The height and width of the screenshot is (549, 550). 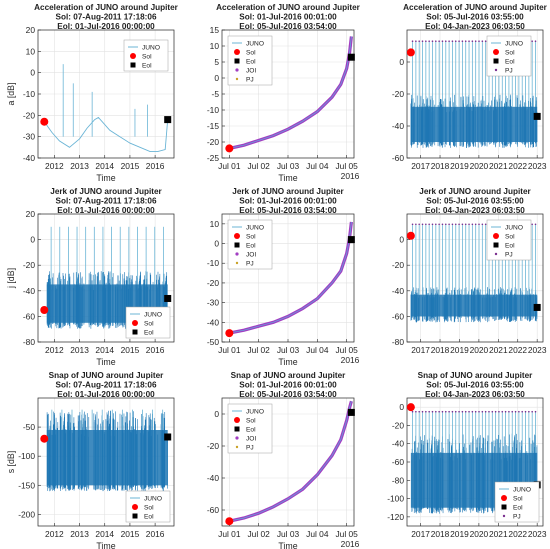 I want to click on panel-title-line: Eol: 01-Jul-2016 00:00:00, so click(x=106, y=26).